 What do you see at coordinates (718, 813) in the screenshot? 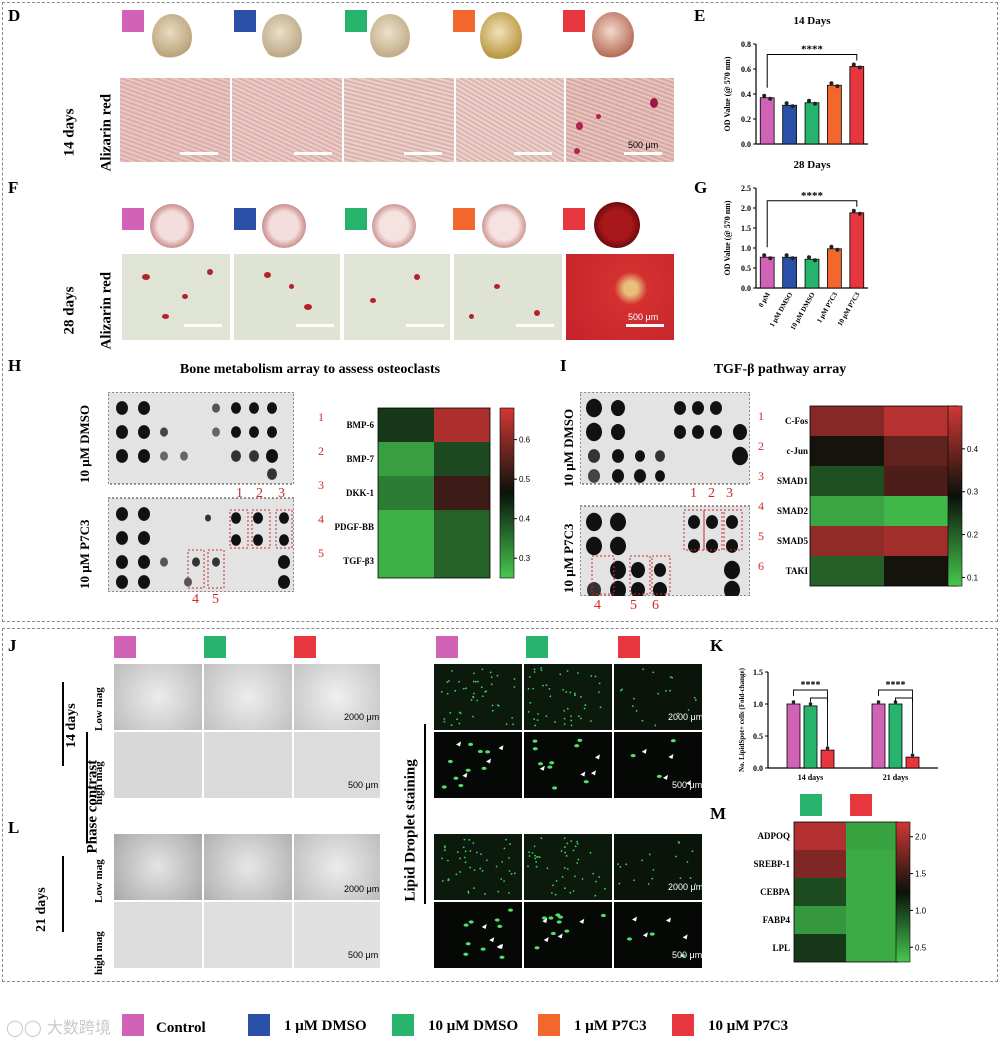
I see `panel-label-m: M` at bounding box center [718, 813].